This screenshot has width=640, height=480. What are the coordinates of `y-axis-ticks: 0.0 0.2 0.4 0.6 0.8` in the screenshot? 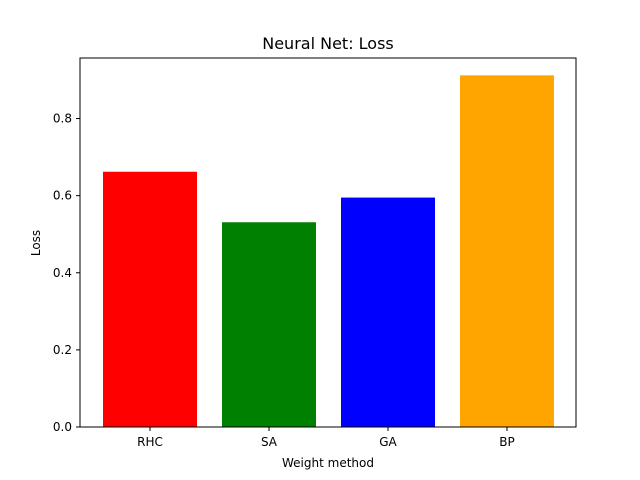 It's located at (66, 273).